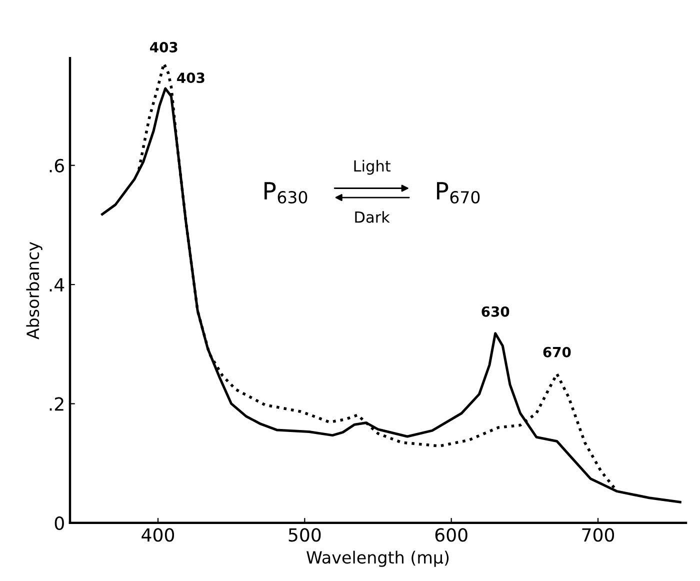 The image size is (700, 581). What do you see at coordinates (451, 535) in the screenshot?
I see `x-tick-label: 600` at bounding box center [451, 535].